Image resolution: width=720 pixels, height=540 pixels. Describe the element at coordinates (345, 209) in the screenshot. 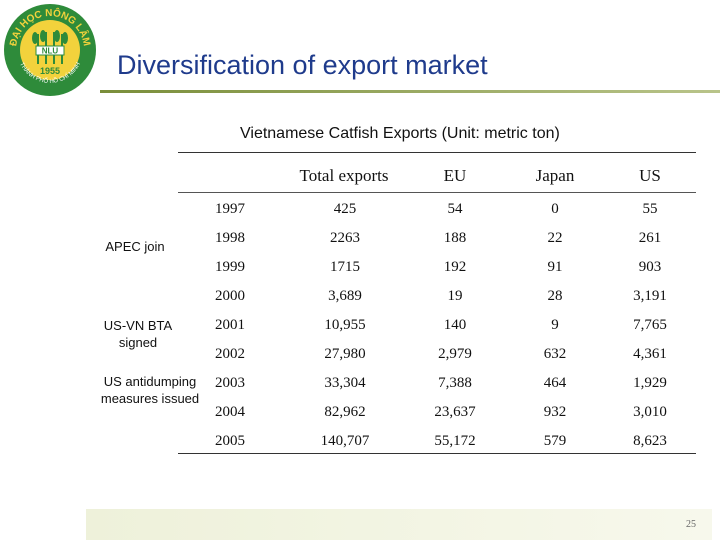

I see `total-cell: 425` at that location.